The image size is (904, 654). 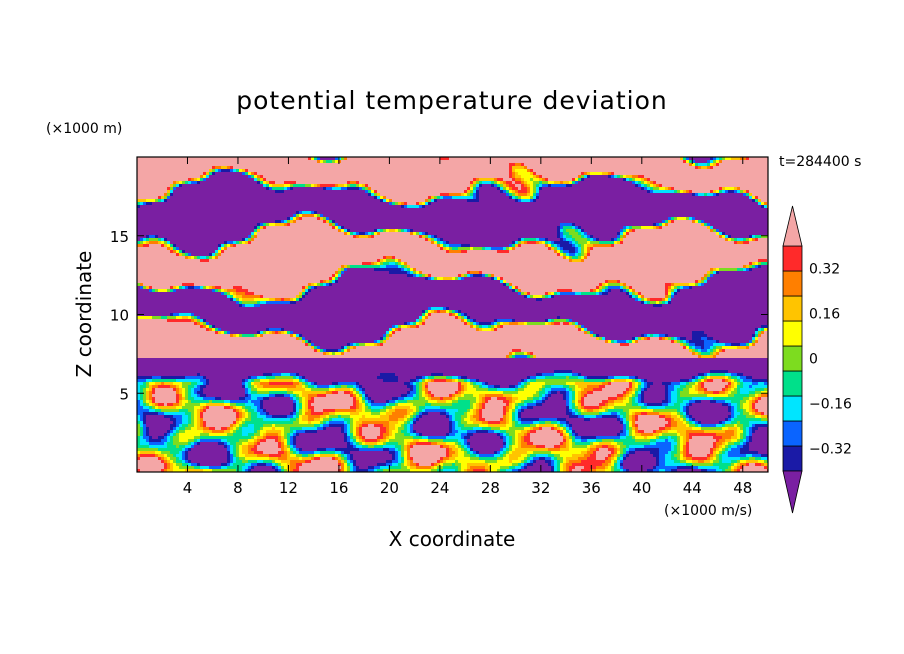 I want to click on x-tick-label: 4, so click(x=188, y=488).